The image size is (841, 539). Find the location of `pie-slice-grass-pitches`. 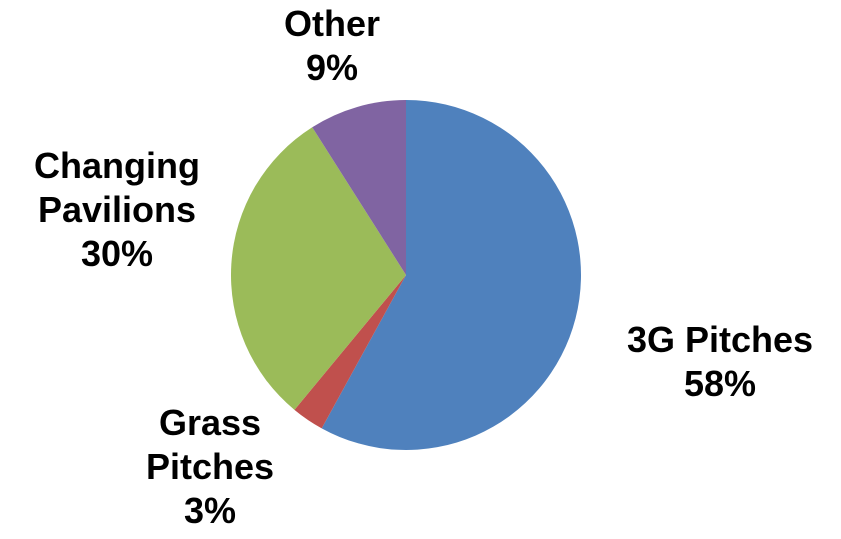

pie-slice-grass-pitches is located at coordinates (350, 352).